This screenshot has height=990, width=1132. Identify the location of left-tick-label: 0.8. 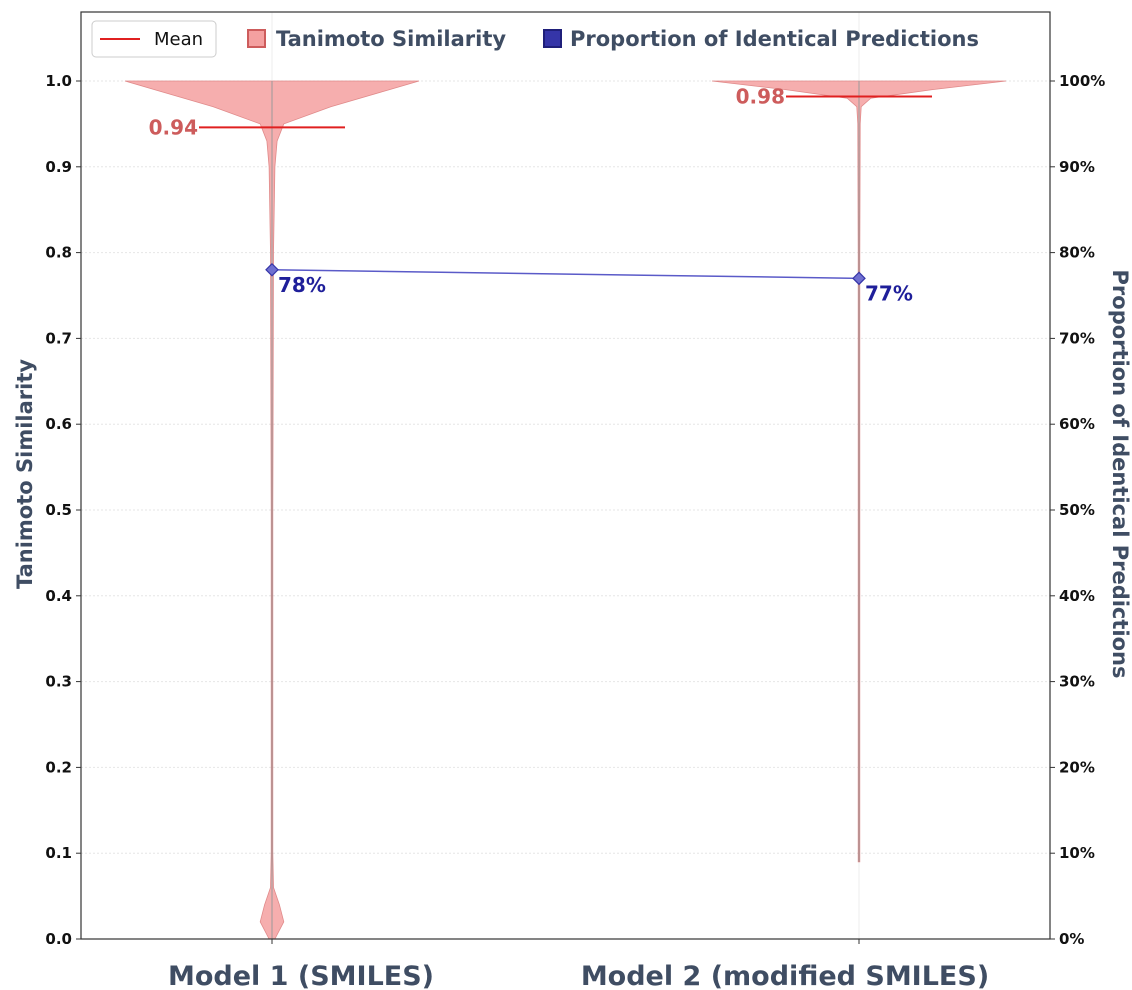
(58, 253).